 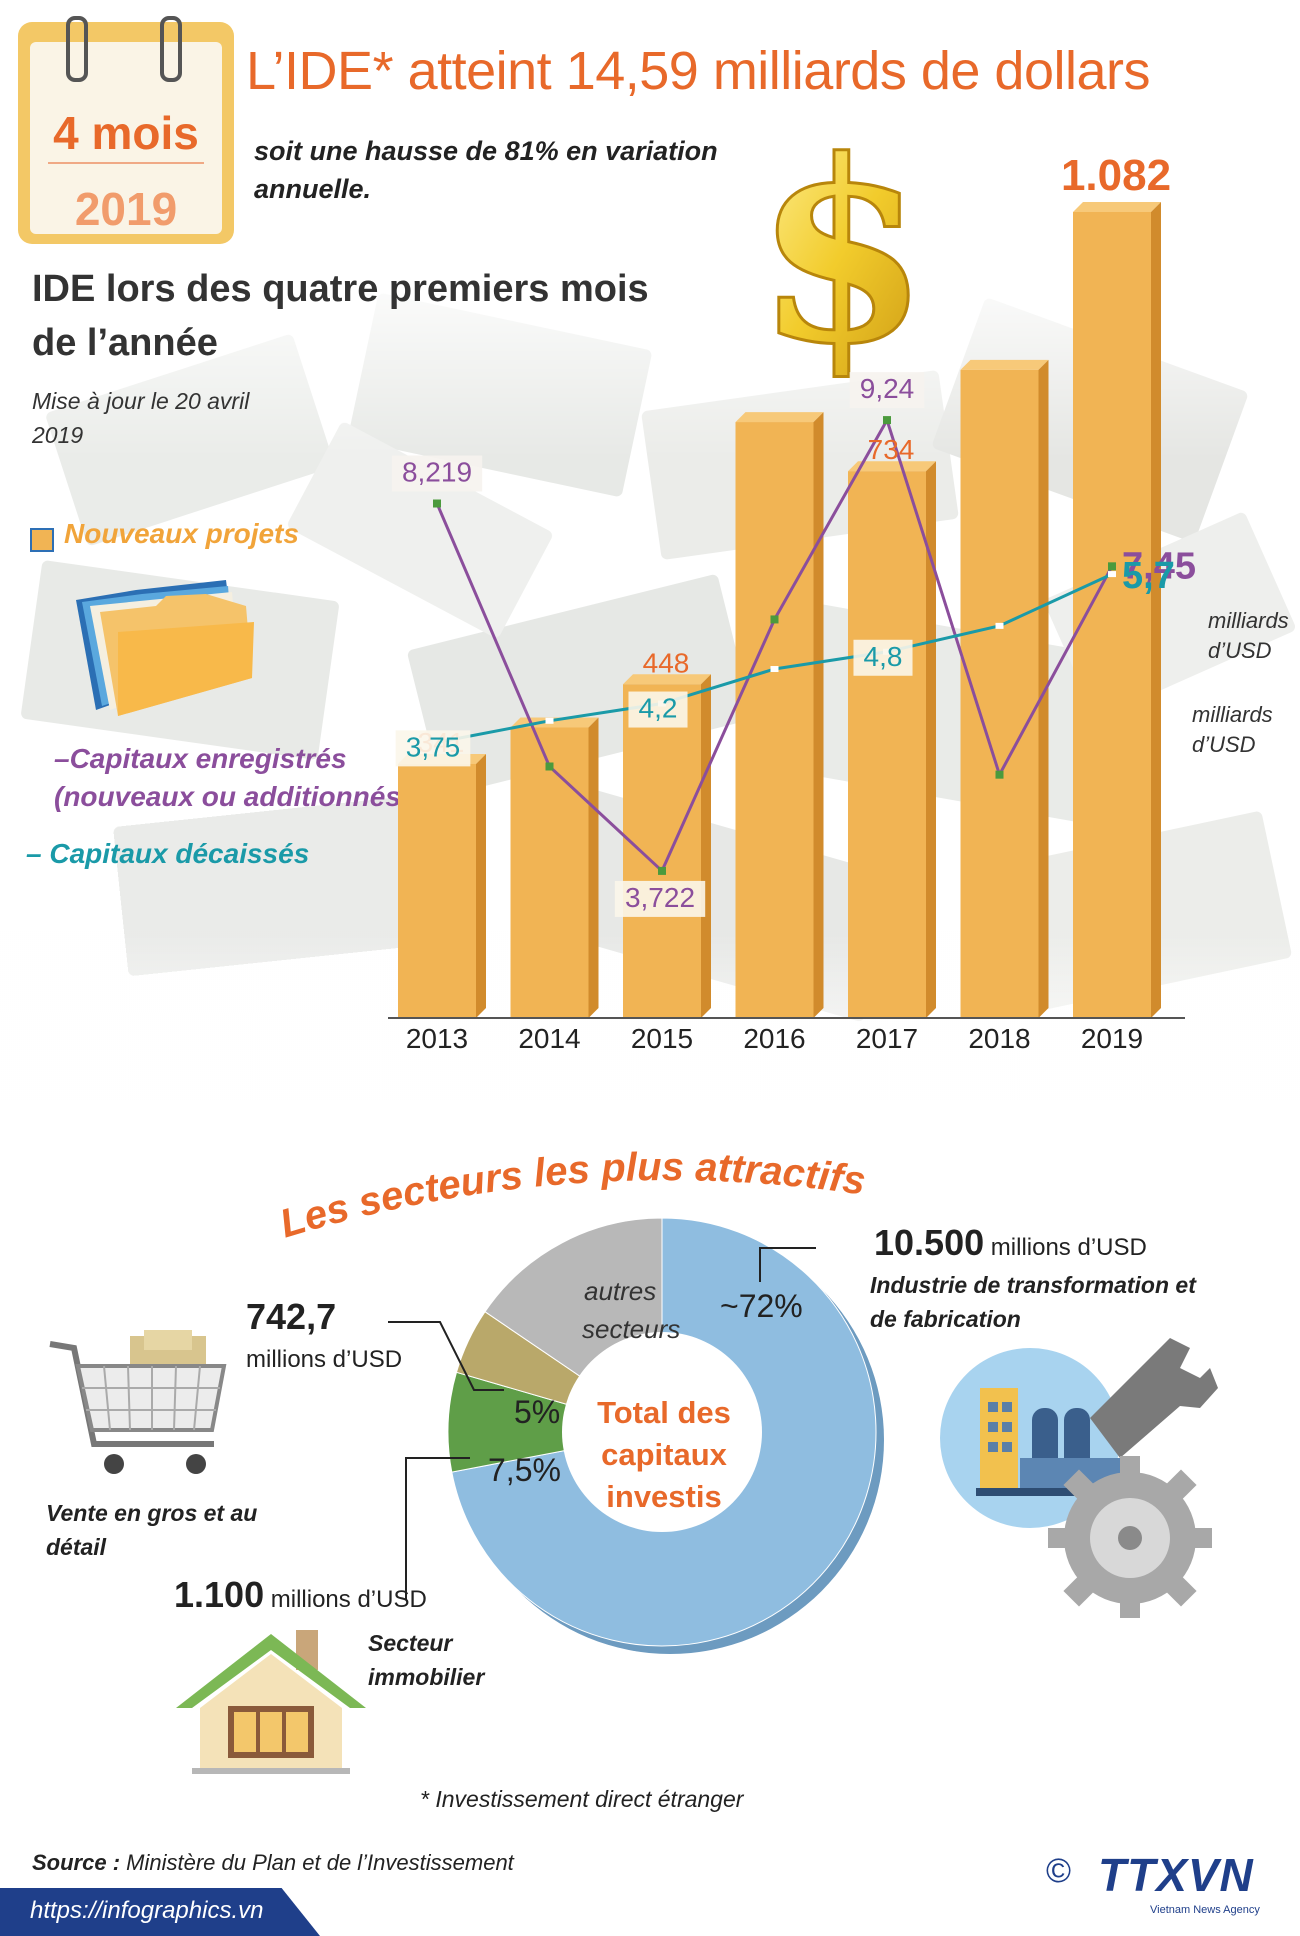 I want to click on calendar-page, so click(x=126, y=138).